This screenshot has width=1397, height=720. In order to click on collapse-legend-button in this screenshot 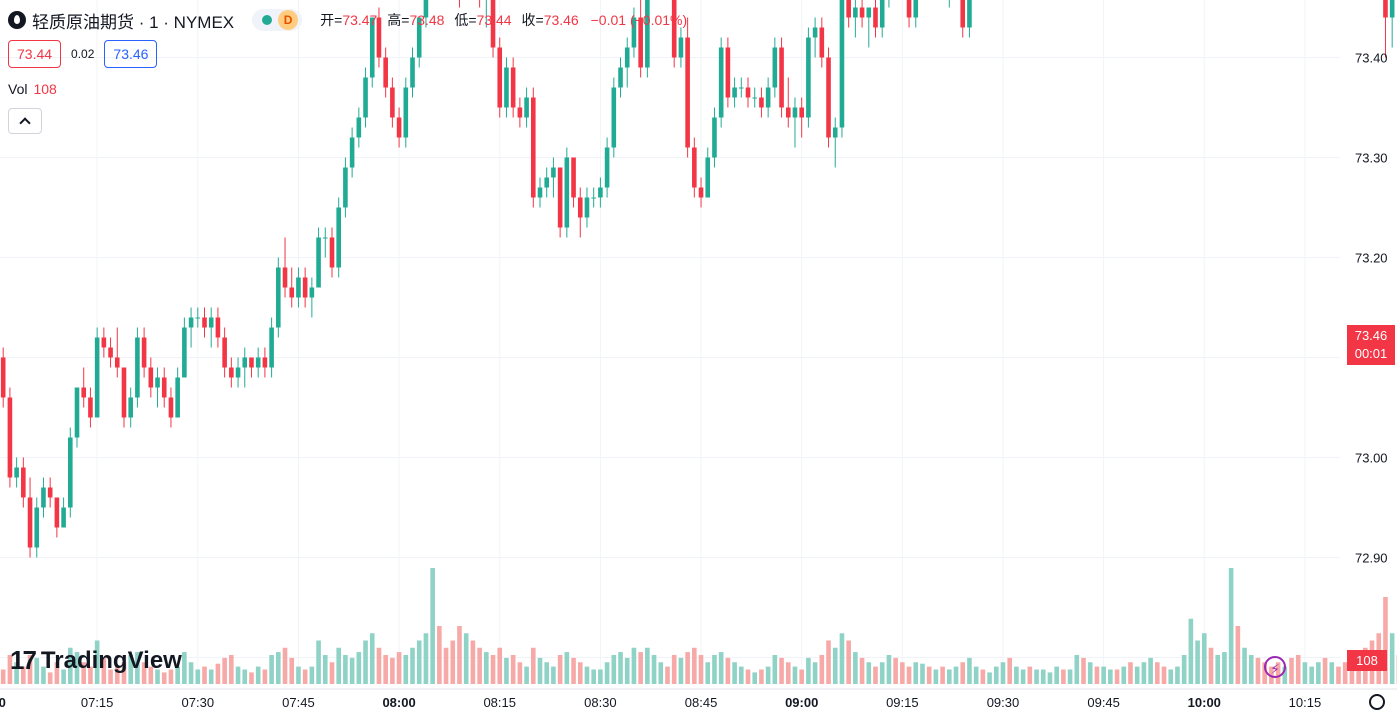, I will do `click(25, 121)`.